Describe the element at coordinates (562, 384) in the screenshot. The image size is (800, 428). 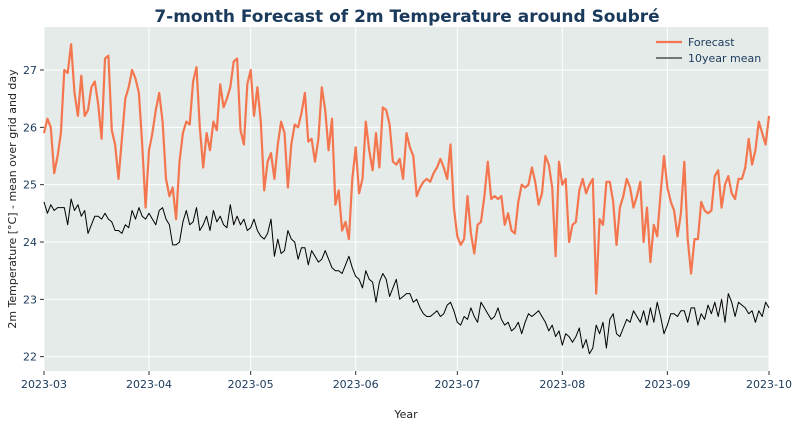
I see `x-tick-label: 2023-08` at that location.